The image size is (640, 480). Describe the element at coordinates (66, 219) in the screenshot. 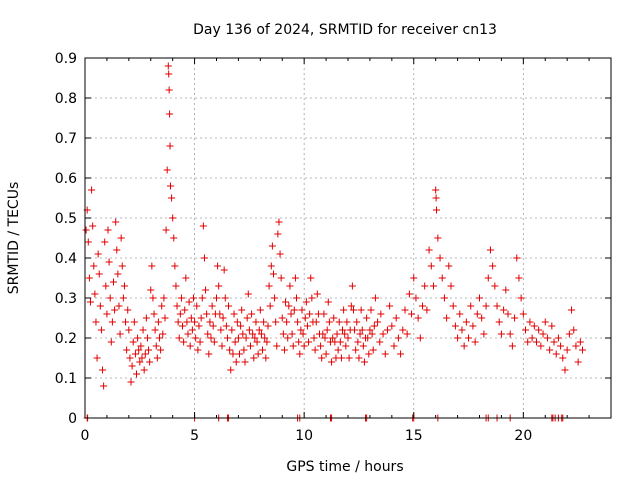

I see `y-tick-label: 0.5` at that location.